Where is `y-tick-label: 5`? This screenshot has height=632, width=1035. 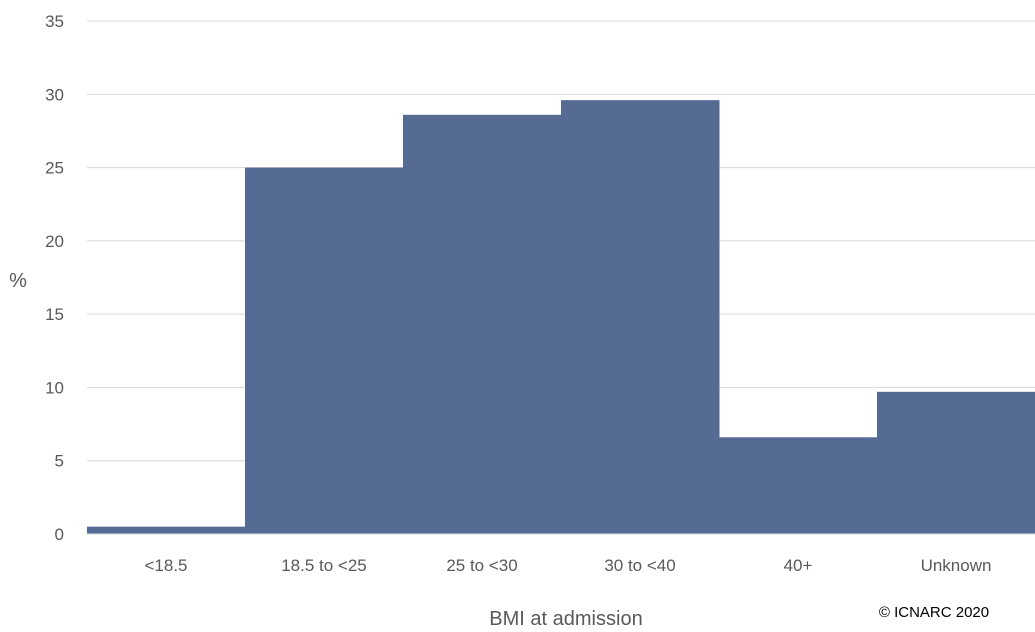 y-tick-label: 5 is located at coordinates (59, 461).